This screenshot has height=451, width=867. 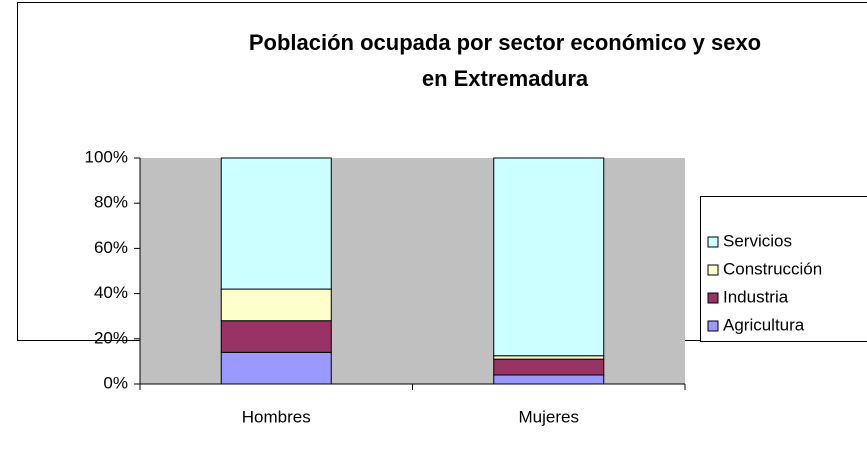 What do you see at coordinates (757, 240) in the screenshot?
I see `legend-label: Servicios` at bounding box center [757, 240].